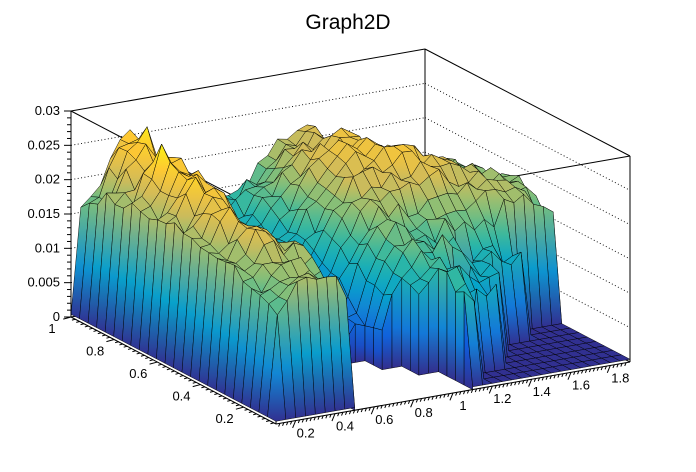 This screenshot has width=696, height=472. Describe the element at coordinates (542, 391) in the screenshot. I see `x-tick-label: 1.4` at that location.